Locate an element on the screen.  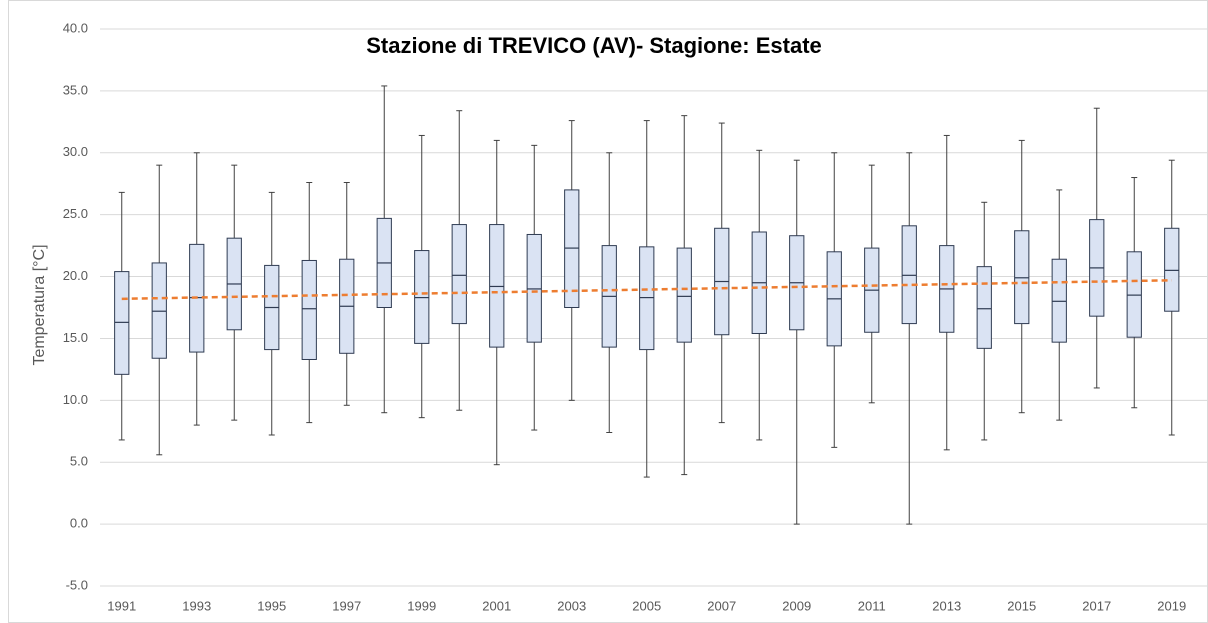
x-tick-label: 2013 is located at coordinates (946, 605).